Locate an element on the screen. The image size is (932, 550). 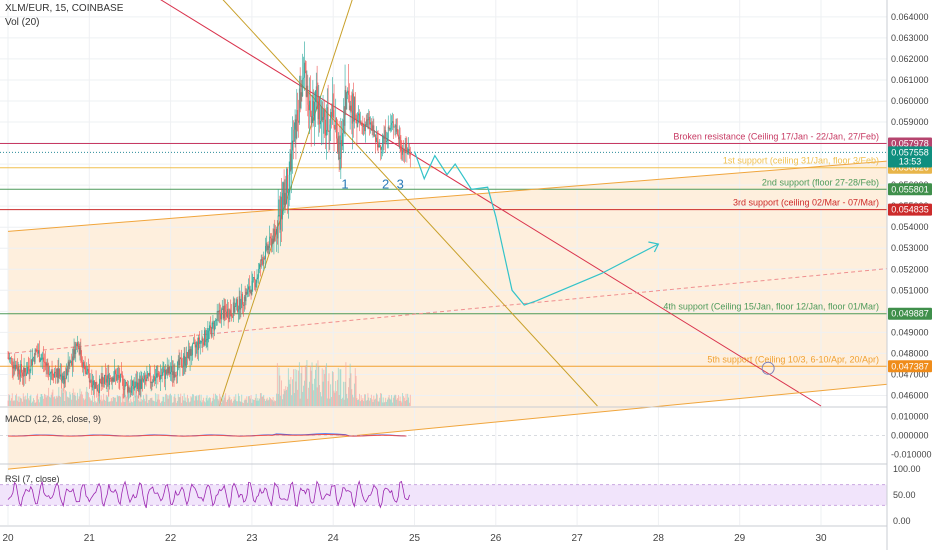
macd-title: MACD (12, 26, close, 9) is located at coordinates (53, 419).